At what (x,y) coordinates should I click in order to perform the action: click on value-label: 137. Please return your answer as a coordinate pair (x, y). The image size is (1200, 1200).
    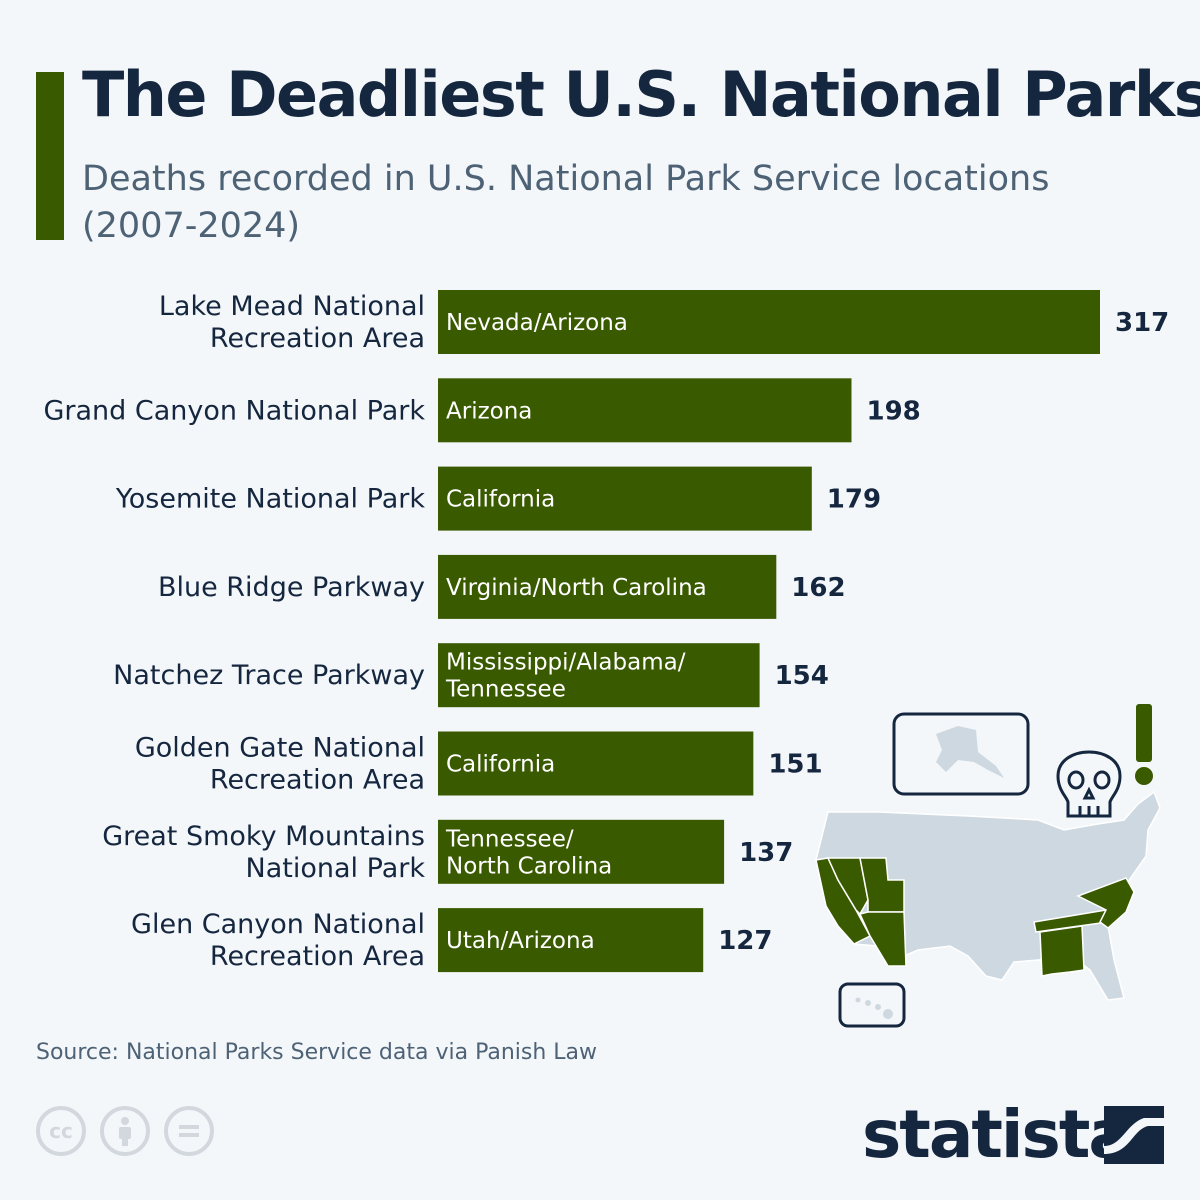
    Looking at the image, I should click on (766, 853).